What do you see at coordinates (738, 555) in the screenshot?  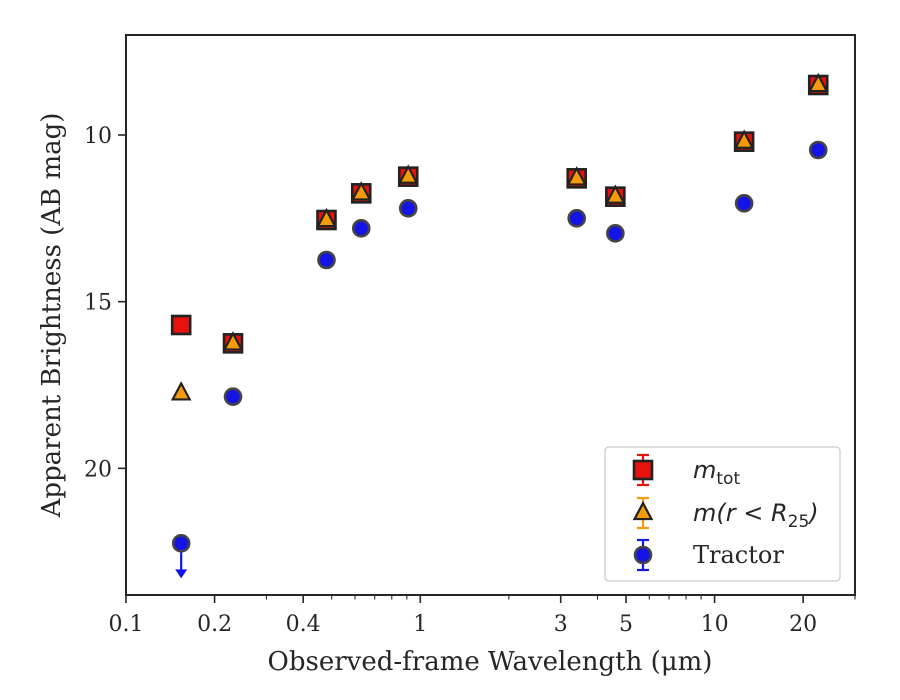 I see `legend-label: Tractor` at bounding box center [738, 555].